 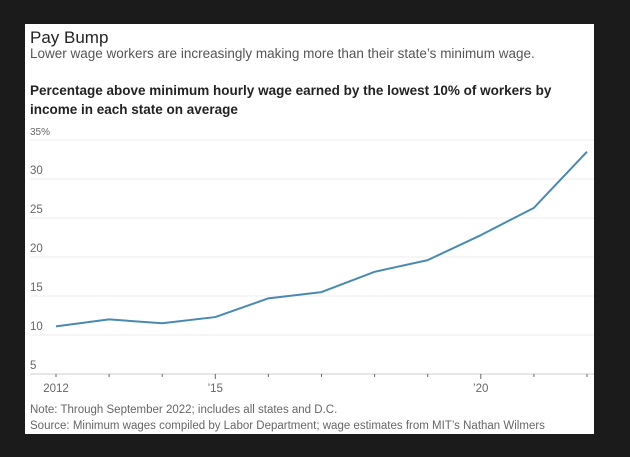 I want to click on x-tick-label: 2012, so click(x=56, y=389).